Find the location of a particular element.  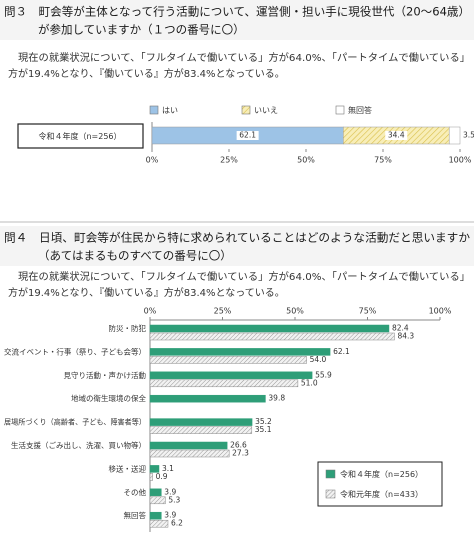

value-label: 26.6 is located at coordinates (238, 445).